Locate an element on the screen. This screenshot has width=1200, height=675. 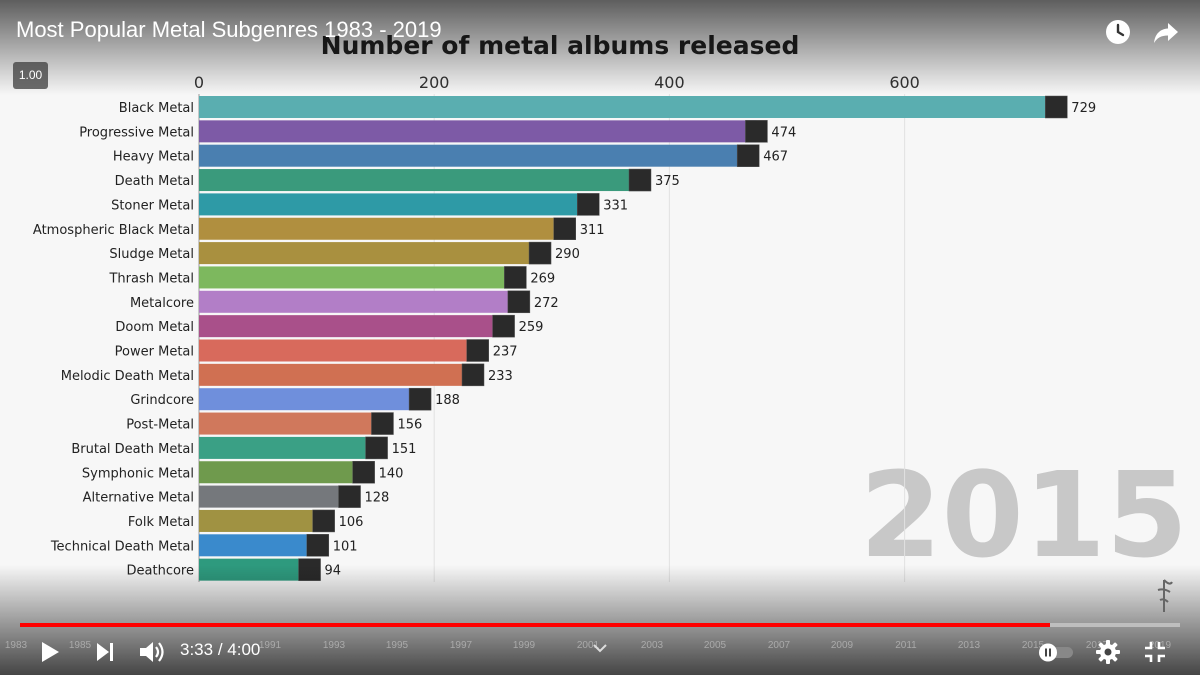
category-label: Alternative Metal is located at coordinates (138, 498).